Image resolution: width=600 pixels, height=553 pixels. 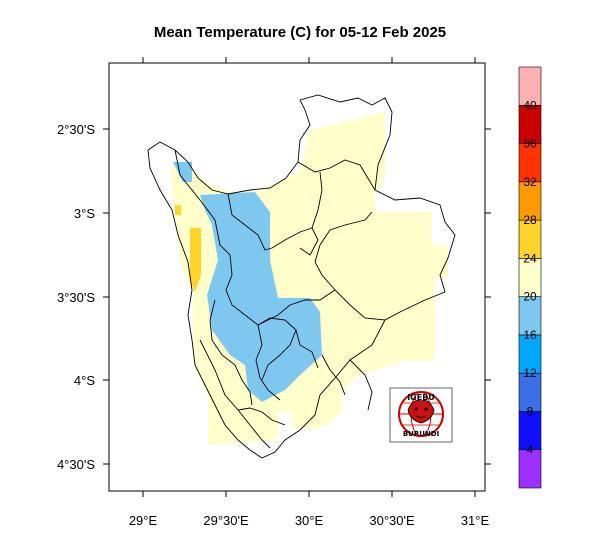 I want to click on colorbar-label: 36, so click(x=530, y=144).